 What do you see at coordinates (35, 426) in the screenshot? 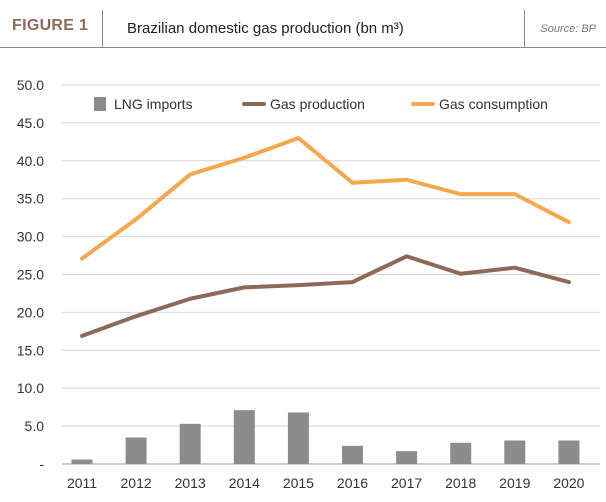
I see `y-tick-label: 5.0` at bounding box center [35, 426].